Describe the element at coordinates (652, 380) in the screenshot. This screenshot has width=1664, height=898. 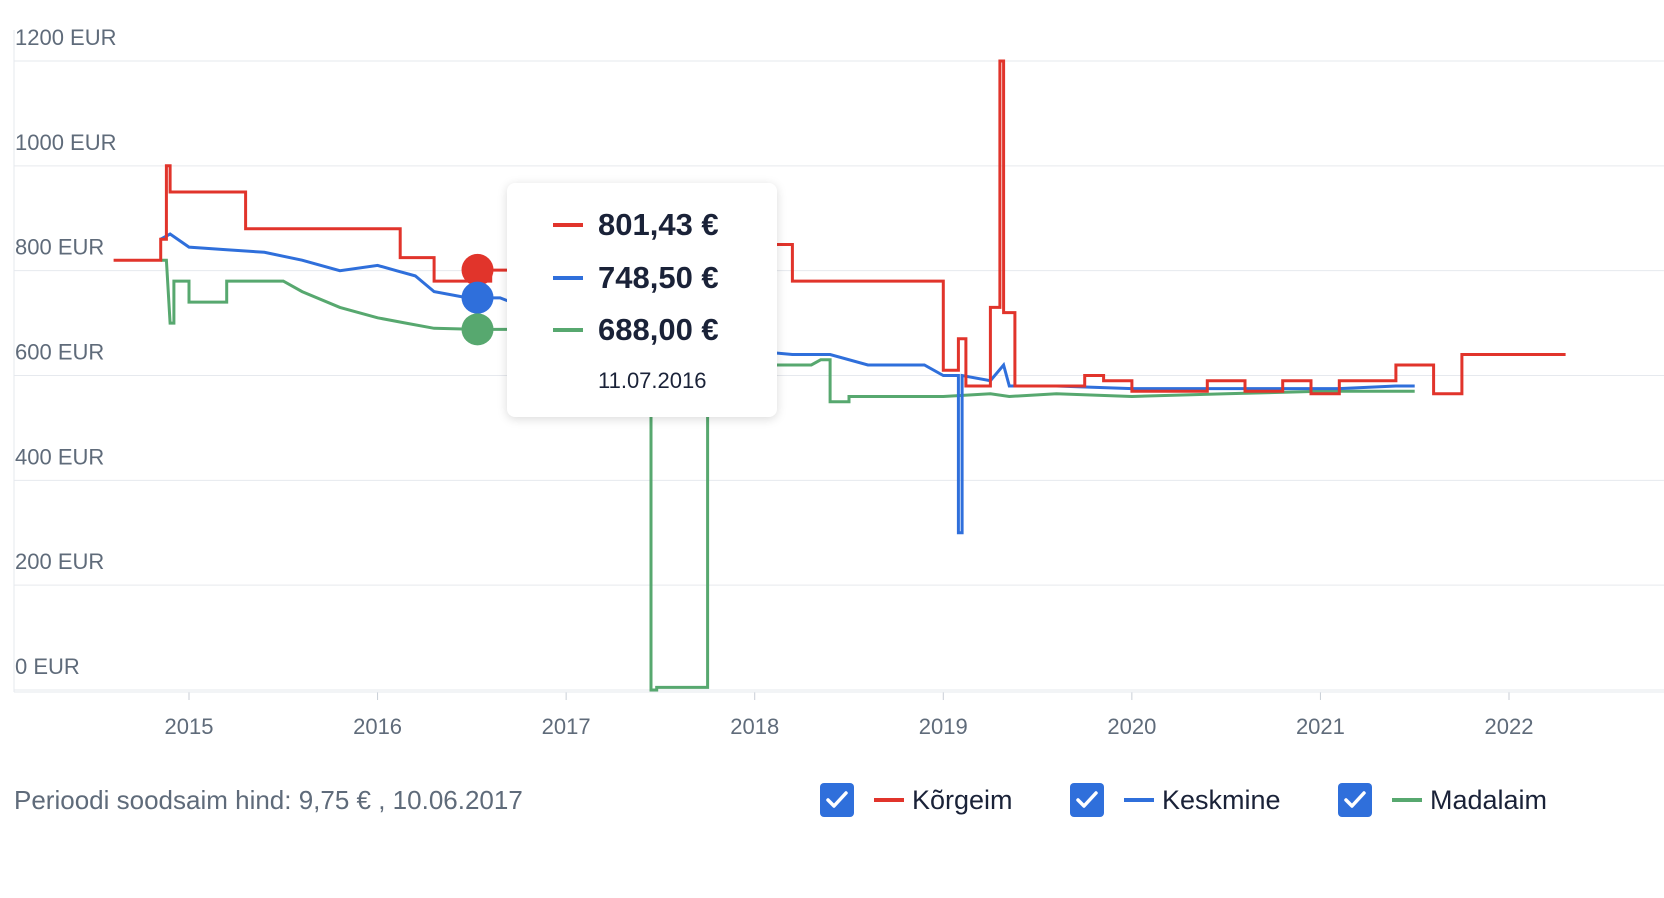
I see `tooltip-date: 11.07.2016` at that location.